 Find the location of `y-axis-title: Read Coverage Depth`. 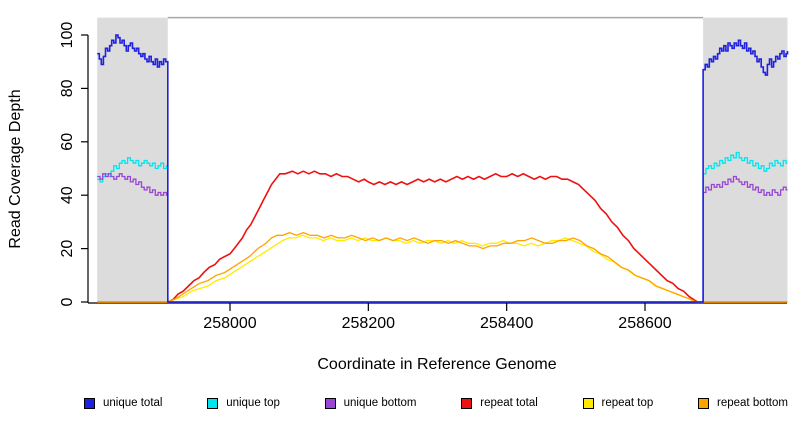

y-axis-title: Read Coverage Depth is located at coordinates (15, 169).